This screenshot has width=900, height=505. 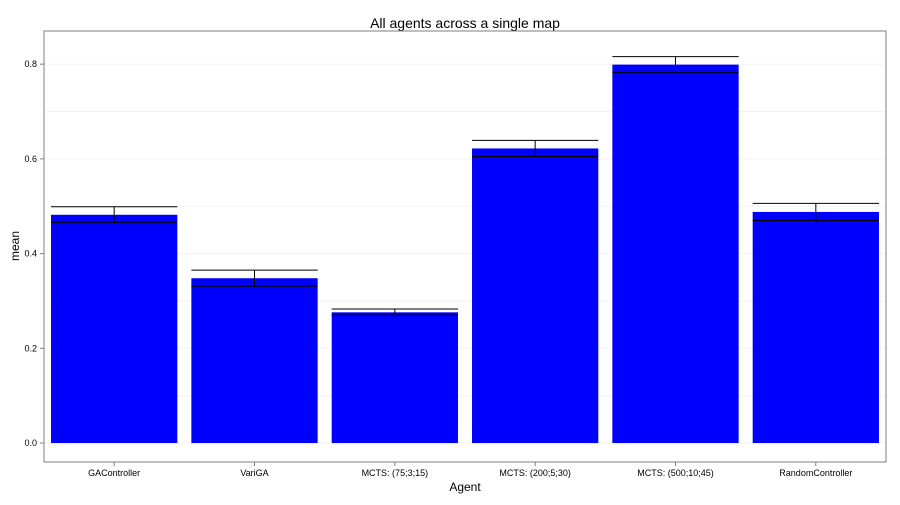 What do you see at coordinates (30, 254) in the screenshot?
I see `y-tick-label: 0.4` at bounding box center [30, 254].